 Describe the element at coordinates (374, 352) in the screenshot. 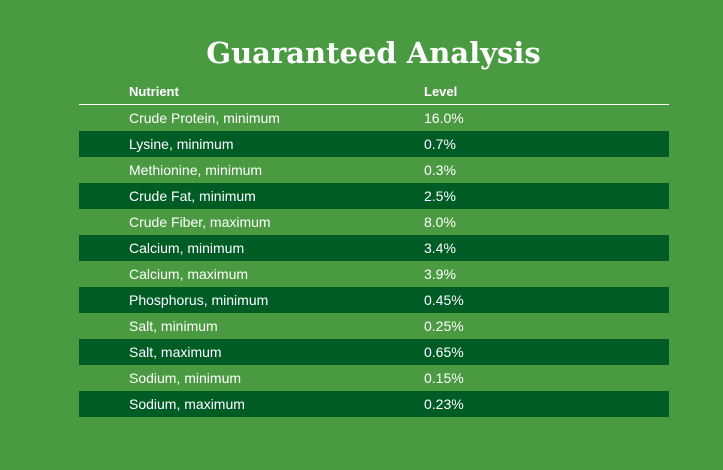

I see `table-row: Salt, maximum 0.65%` at that location.